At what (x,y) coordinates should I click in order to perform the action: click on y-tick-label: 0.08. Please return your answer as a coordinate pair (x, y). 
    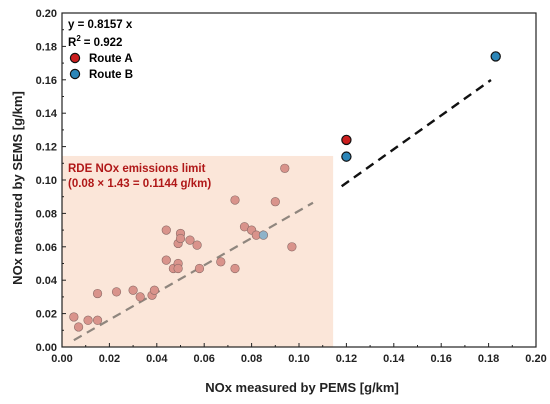
    Looking at the image, I should click on (46, 214).